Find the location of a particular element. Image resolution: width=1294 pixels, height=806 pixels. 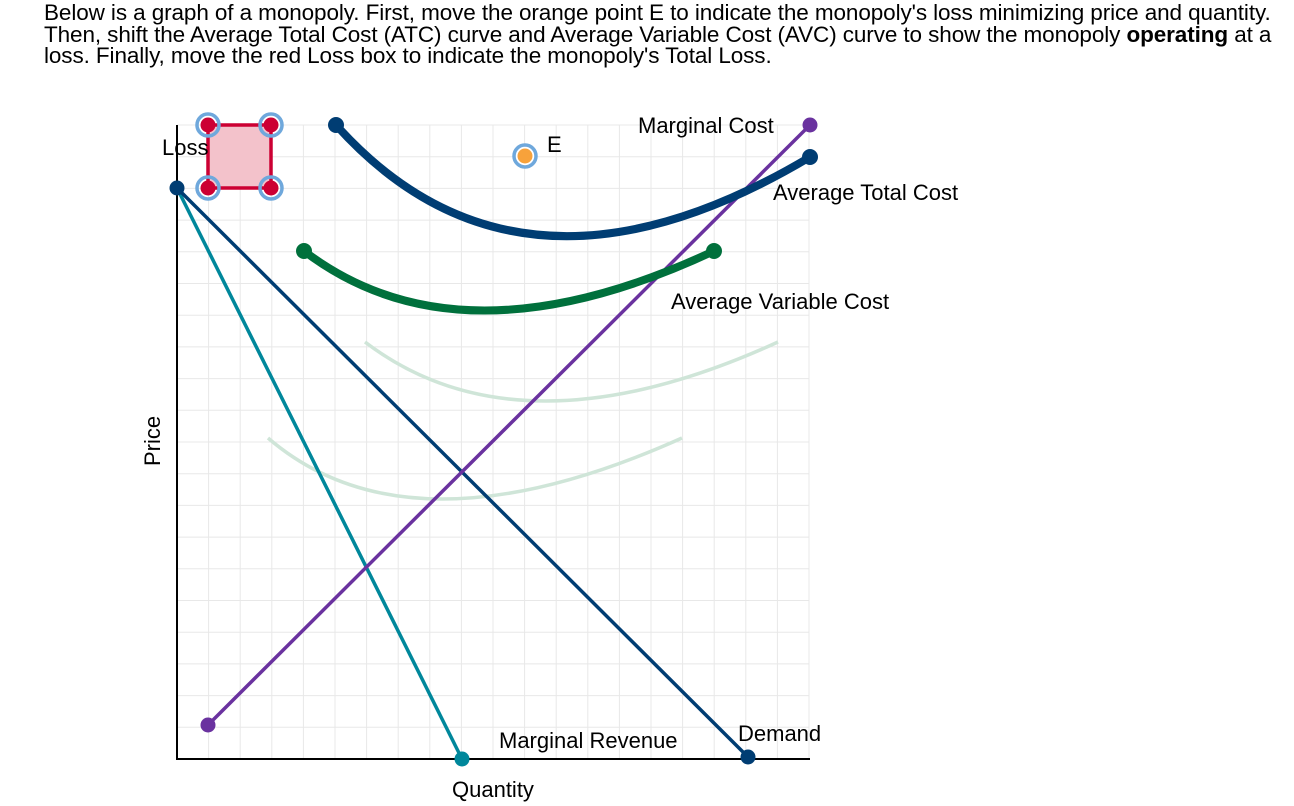

y-axis-label: Price is located at coordinates (152, 441).